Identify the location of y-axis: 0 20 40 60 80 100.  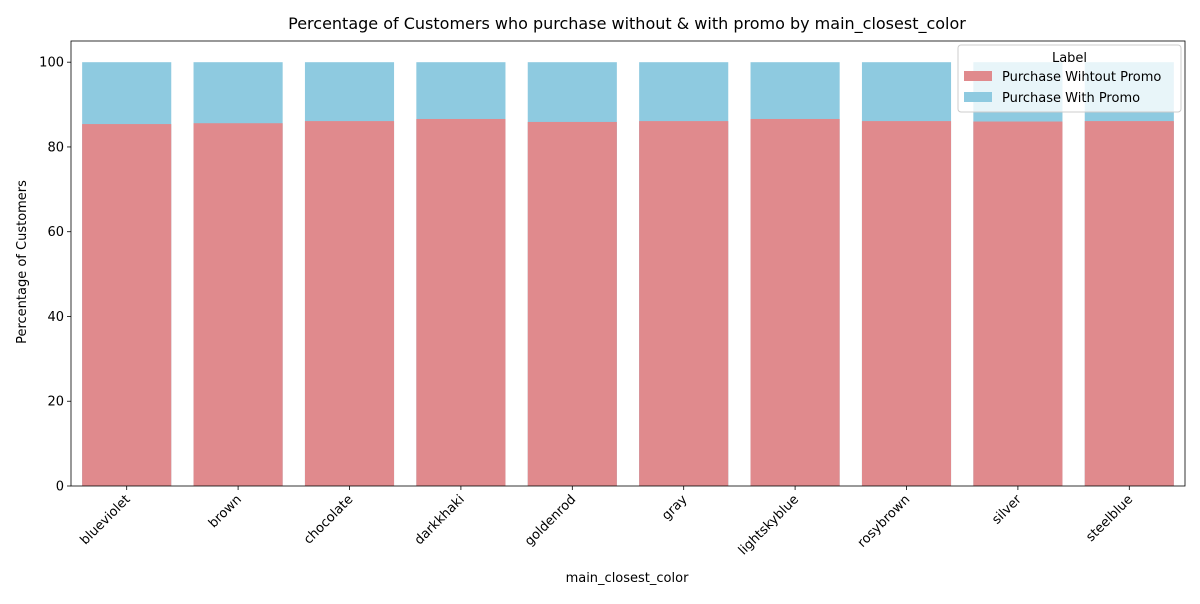
(55, 275).